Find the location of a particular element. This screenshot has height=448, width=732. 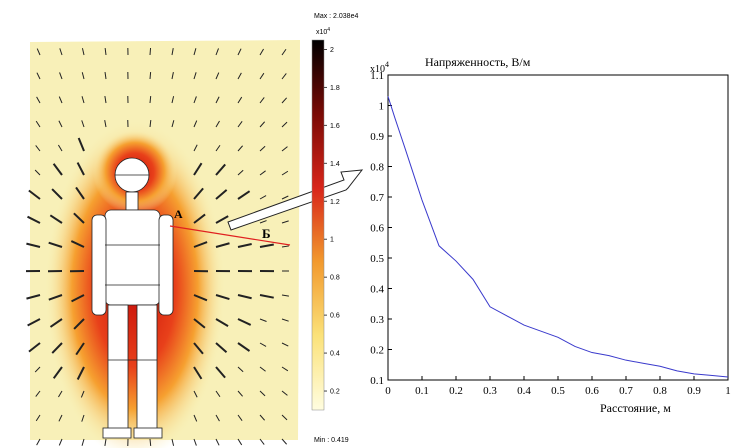

min-label: Min : 0.419 is located at coordinates (331, 440).